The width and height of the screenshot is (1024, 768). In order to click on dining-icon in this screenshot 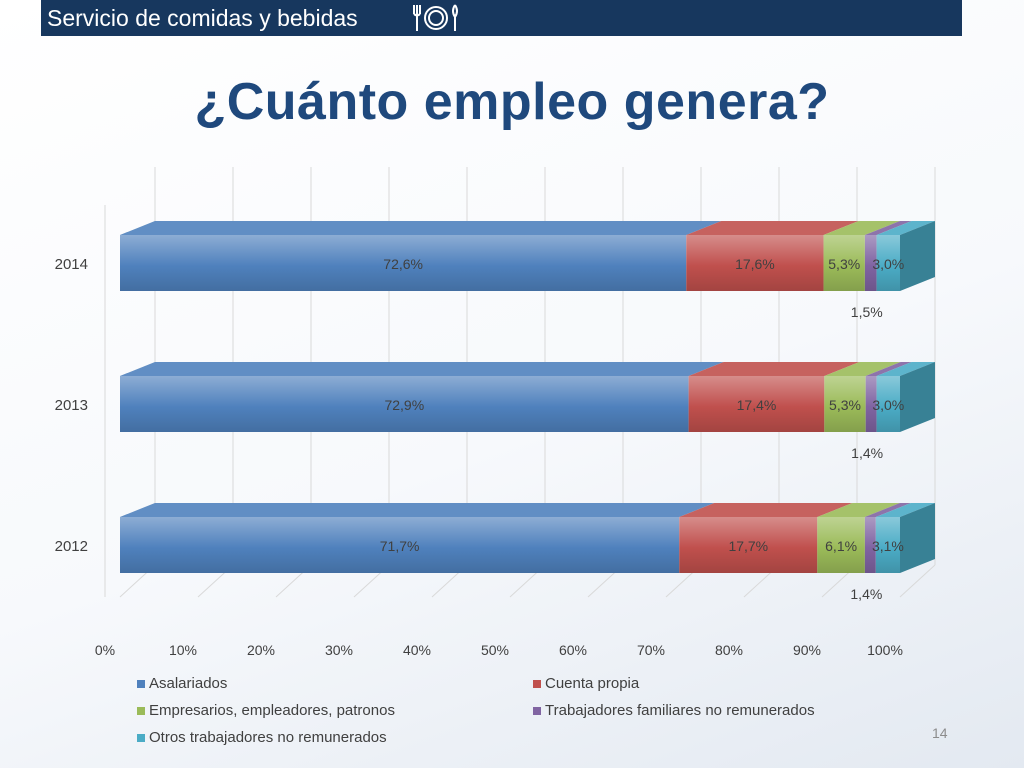, I will do `click(437, 20)`.